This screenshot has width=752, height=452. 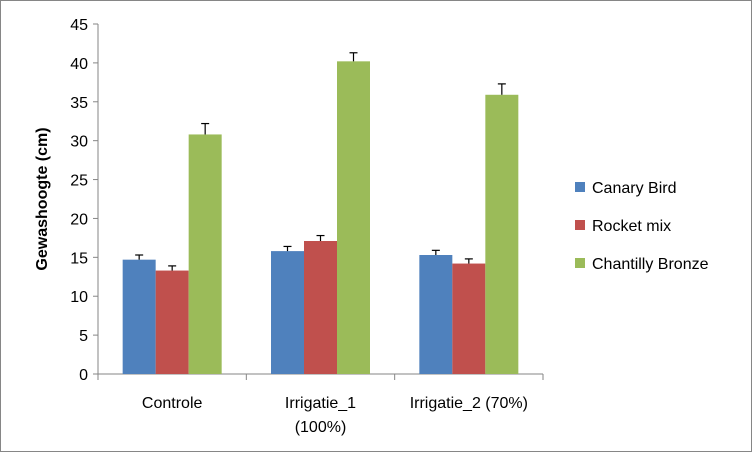 What do you see at coordinates (321, 427) in the screenshot?
I see `x-tick-label-line: (100%)` at bounding box center [321, 427].